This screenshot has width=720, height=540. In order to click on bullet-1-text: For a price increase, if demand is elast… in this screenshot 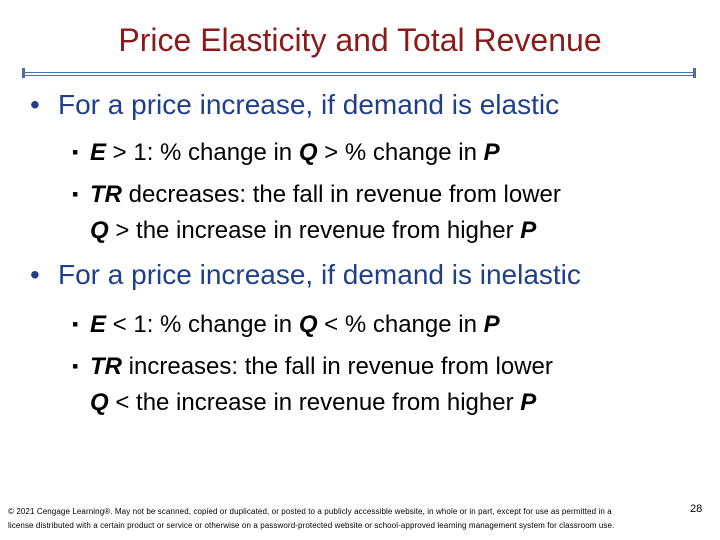, I will do `click(309, 104)`.